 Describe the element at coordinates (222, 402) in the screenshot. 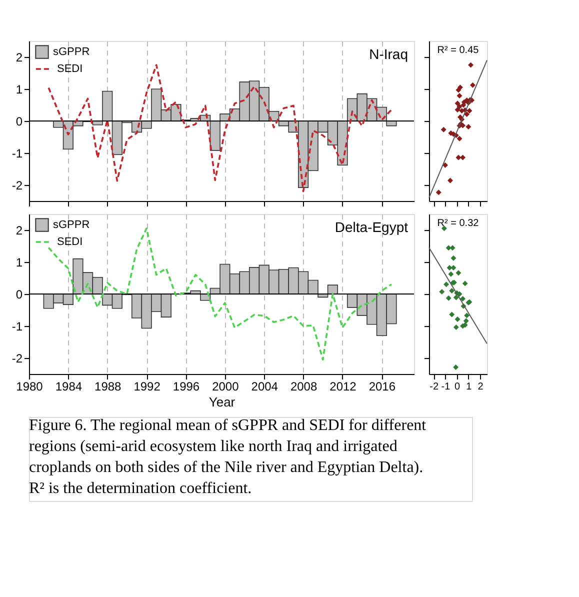

I see `x-axis-title: Year` at that location.